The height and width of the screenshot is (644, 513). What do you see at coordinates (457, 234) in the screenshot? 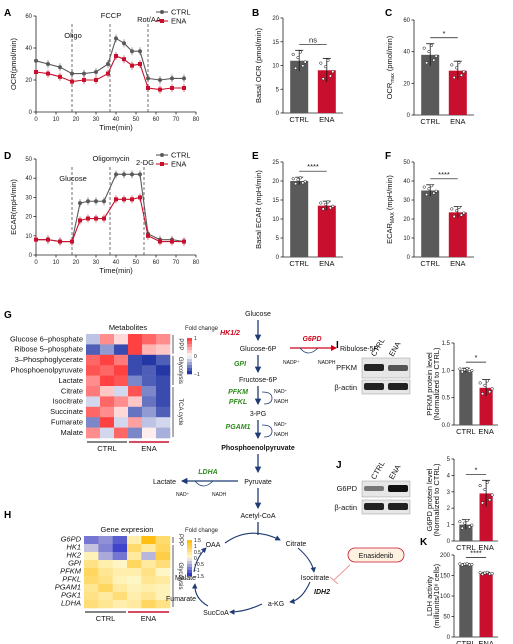
I see `bar-ena` at bounding box center [457, 234].